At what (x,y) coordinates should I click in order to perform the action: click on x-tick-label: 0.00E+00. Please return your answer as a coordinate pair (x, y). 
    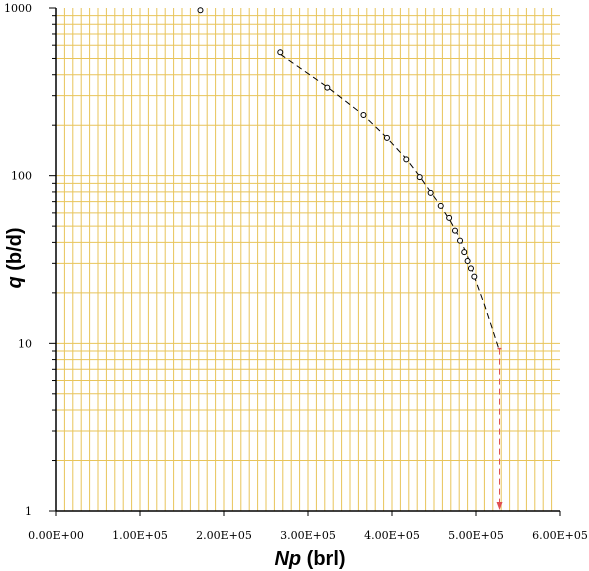
    Looking at the image, I should click on (56, 535).